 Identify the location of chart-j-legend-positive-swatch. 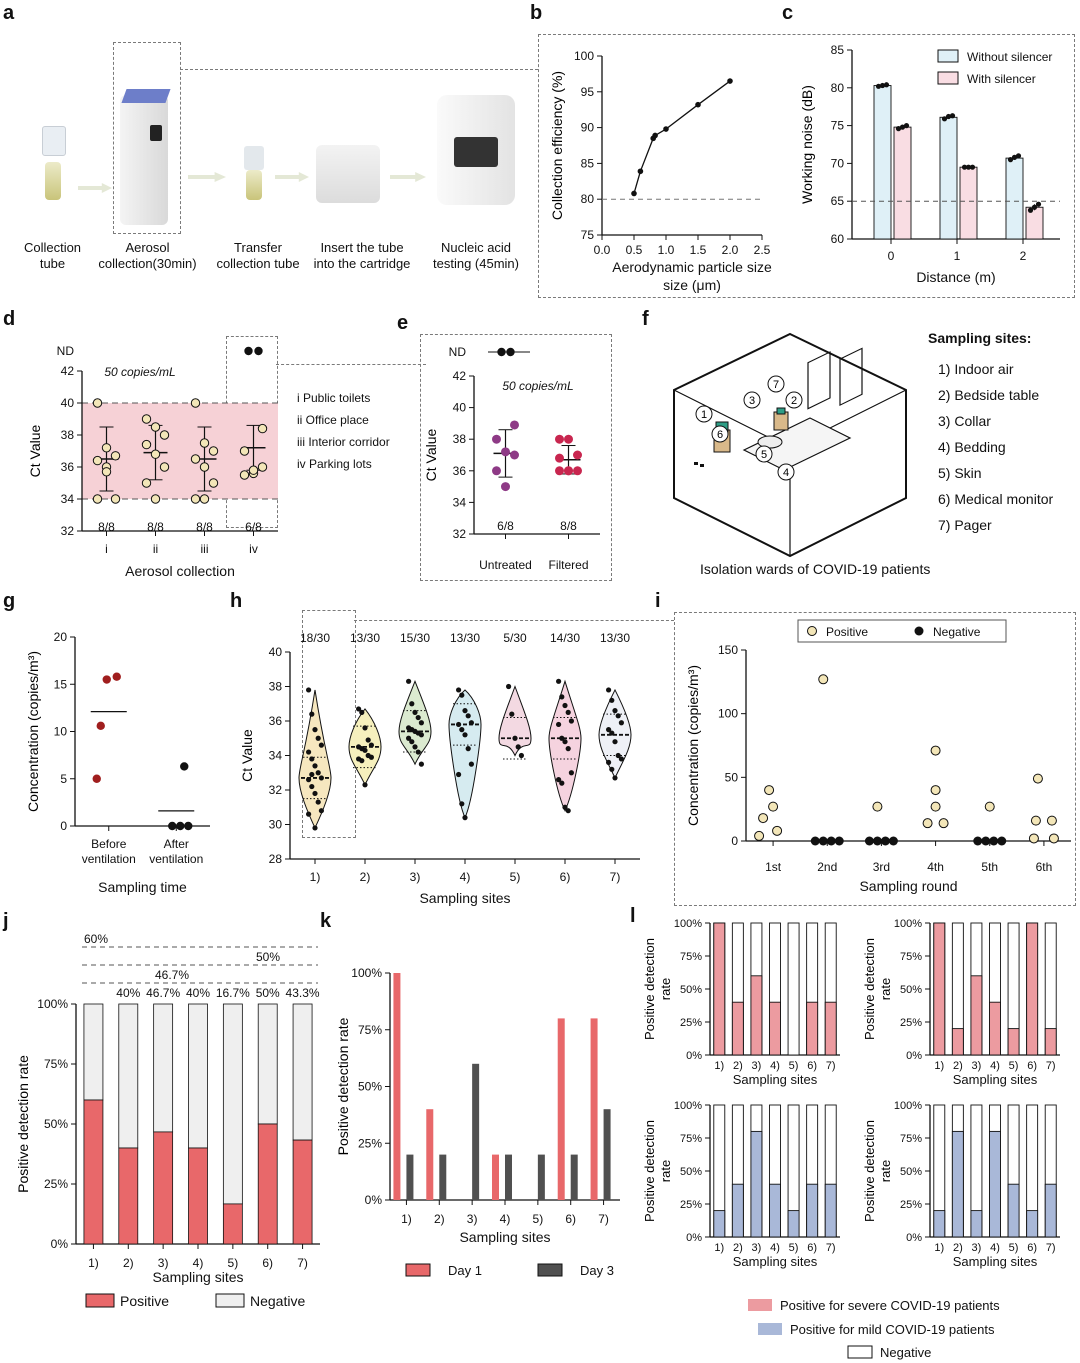
(100, 1300).